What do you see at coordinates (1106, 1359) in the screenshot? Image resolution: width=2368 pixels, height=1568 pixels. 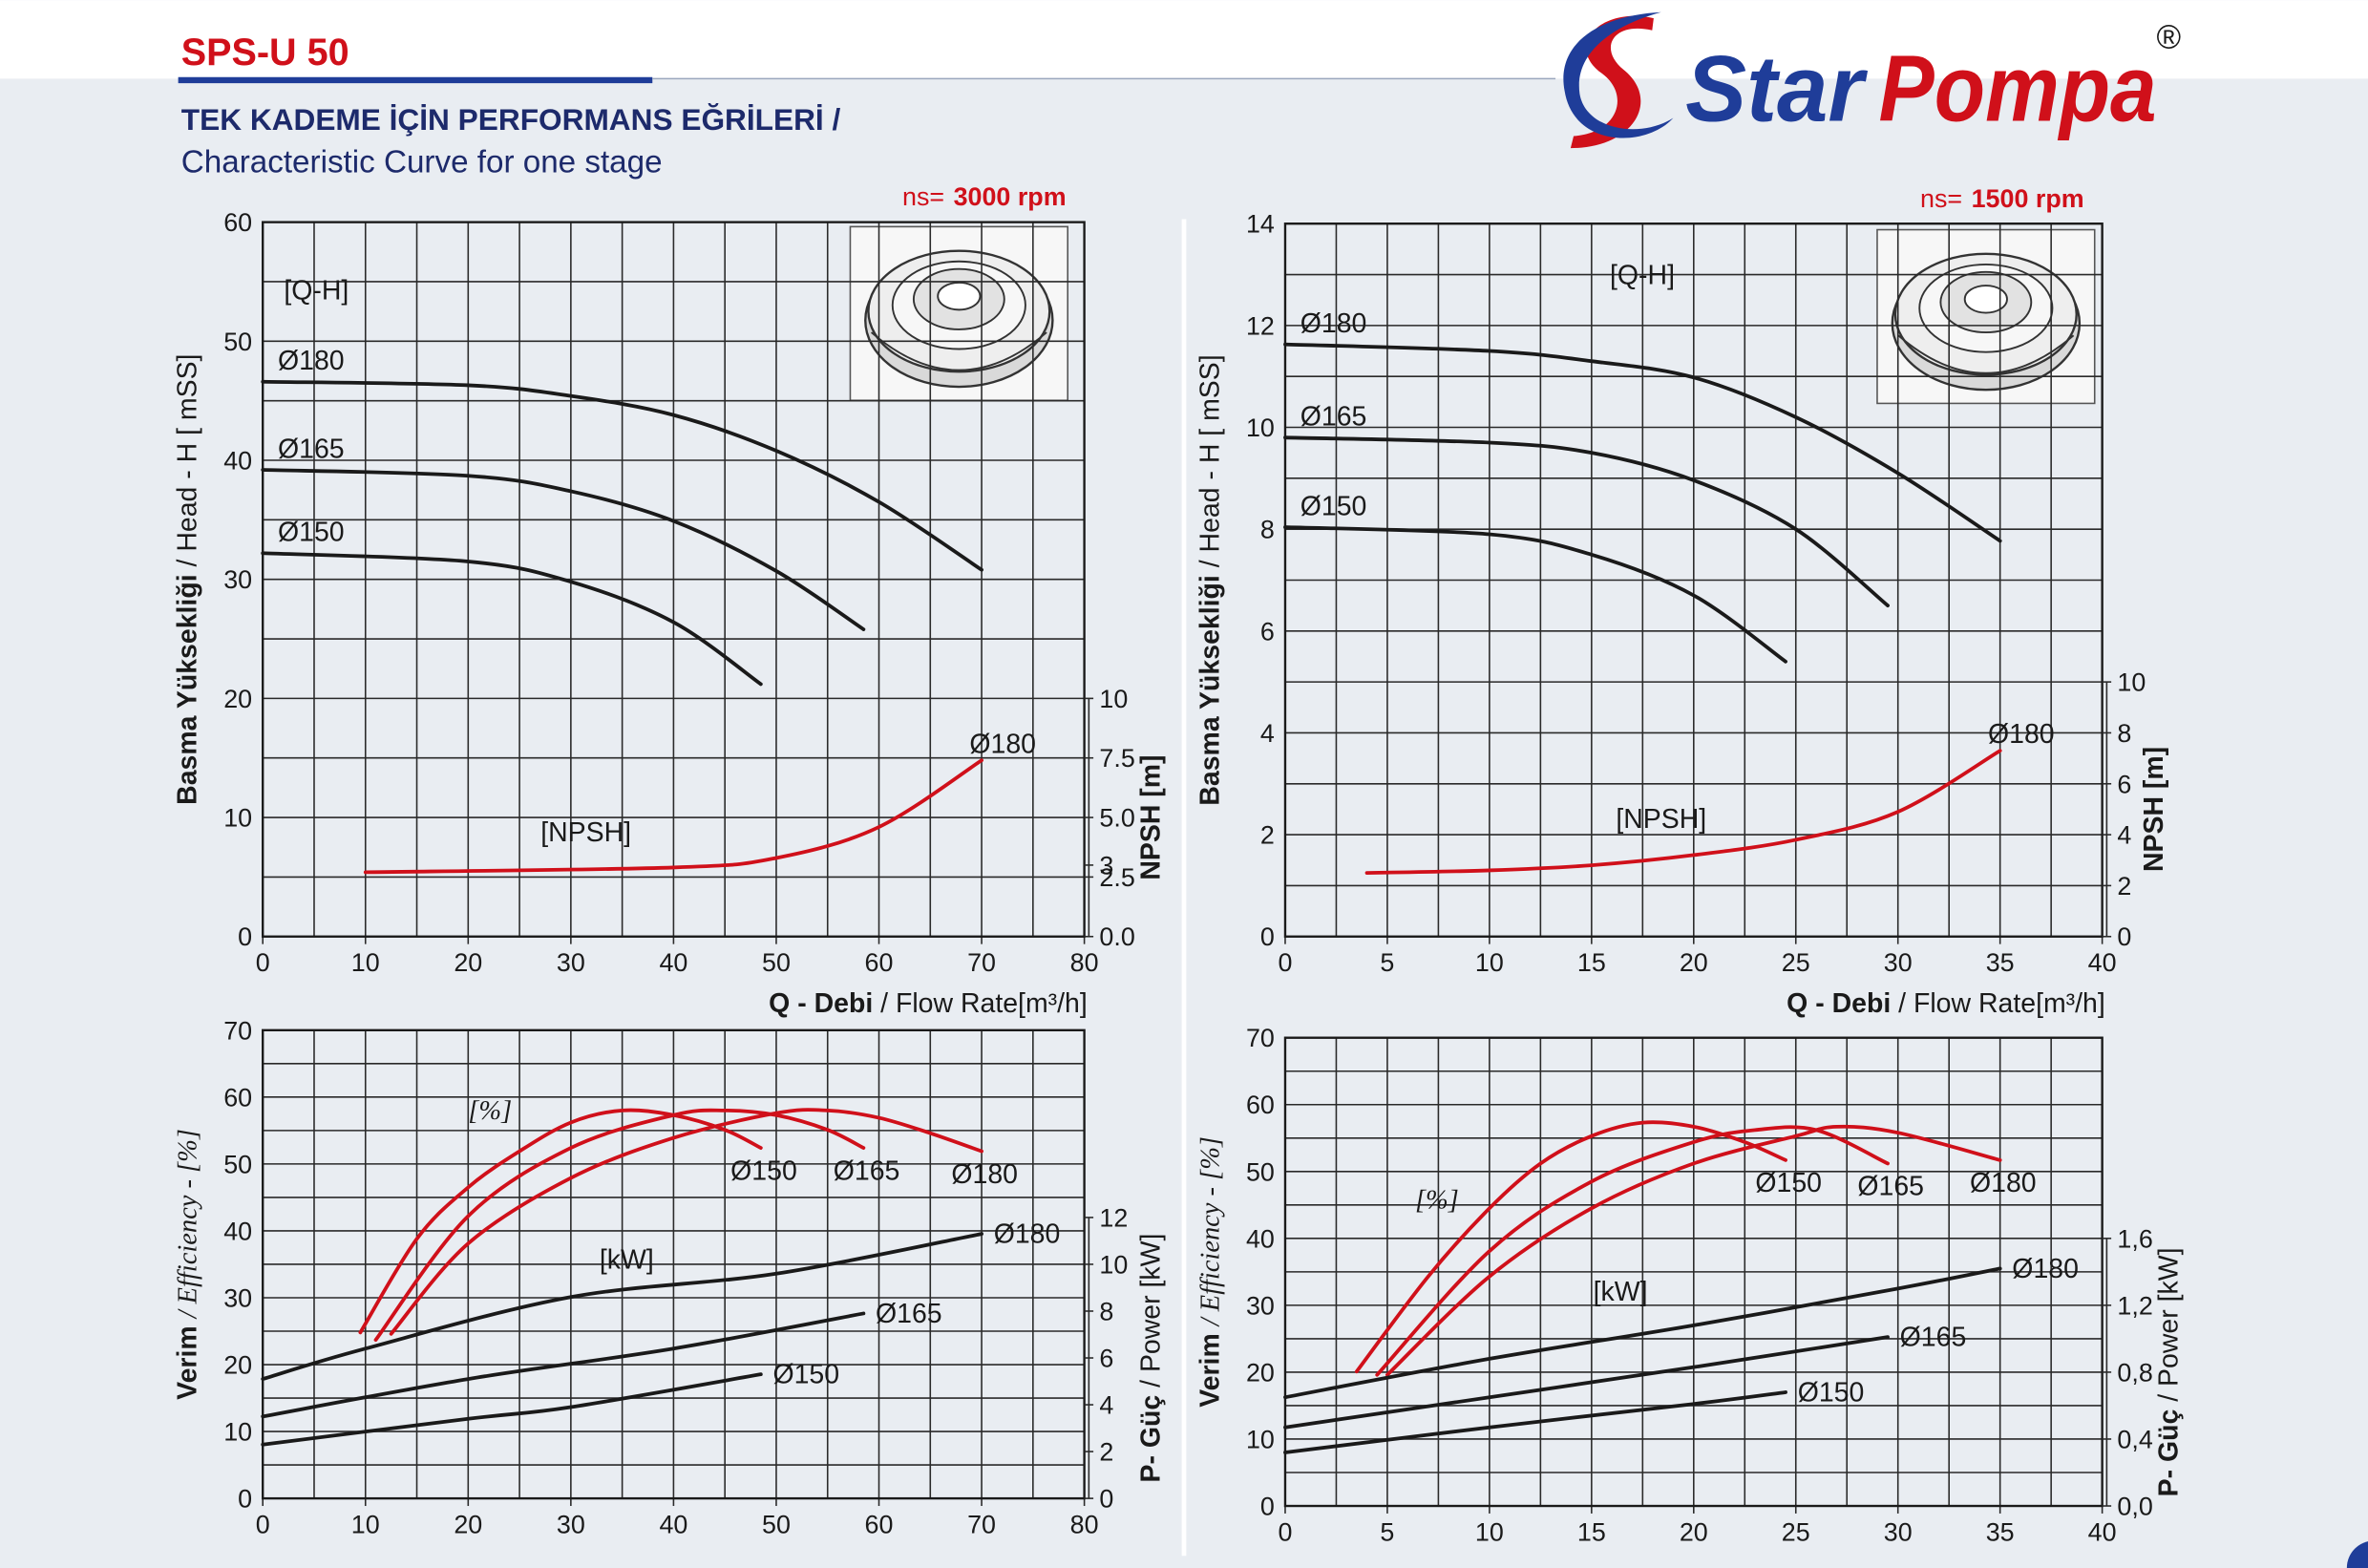 I see `y2-tick-label: 6` at bounding box center [1106, 1359].